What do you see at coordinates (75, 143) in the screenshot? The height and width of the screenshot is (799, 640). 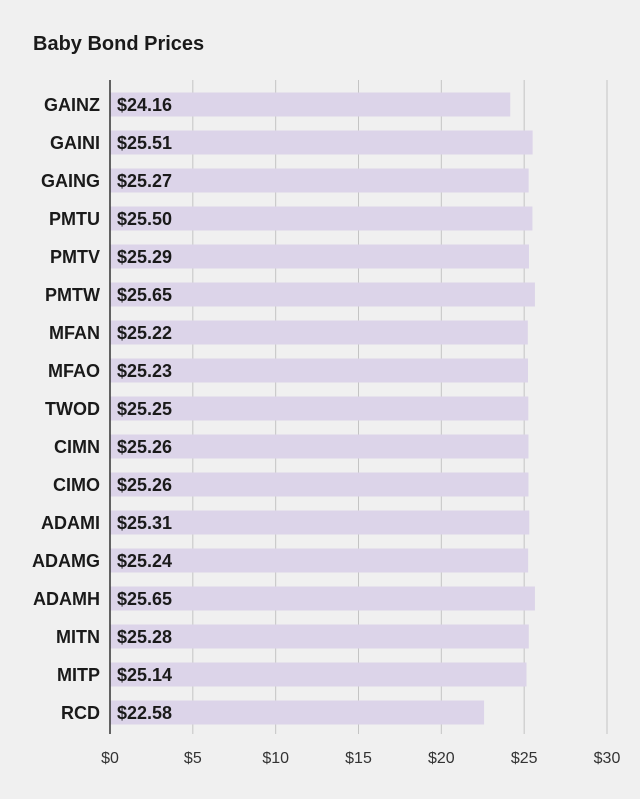 I see `category-label: GAINI` at bounding box center [75, 143].